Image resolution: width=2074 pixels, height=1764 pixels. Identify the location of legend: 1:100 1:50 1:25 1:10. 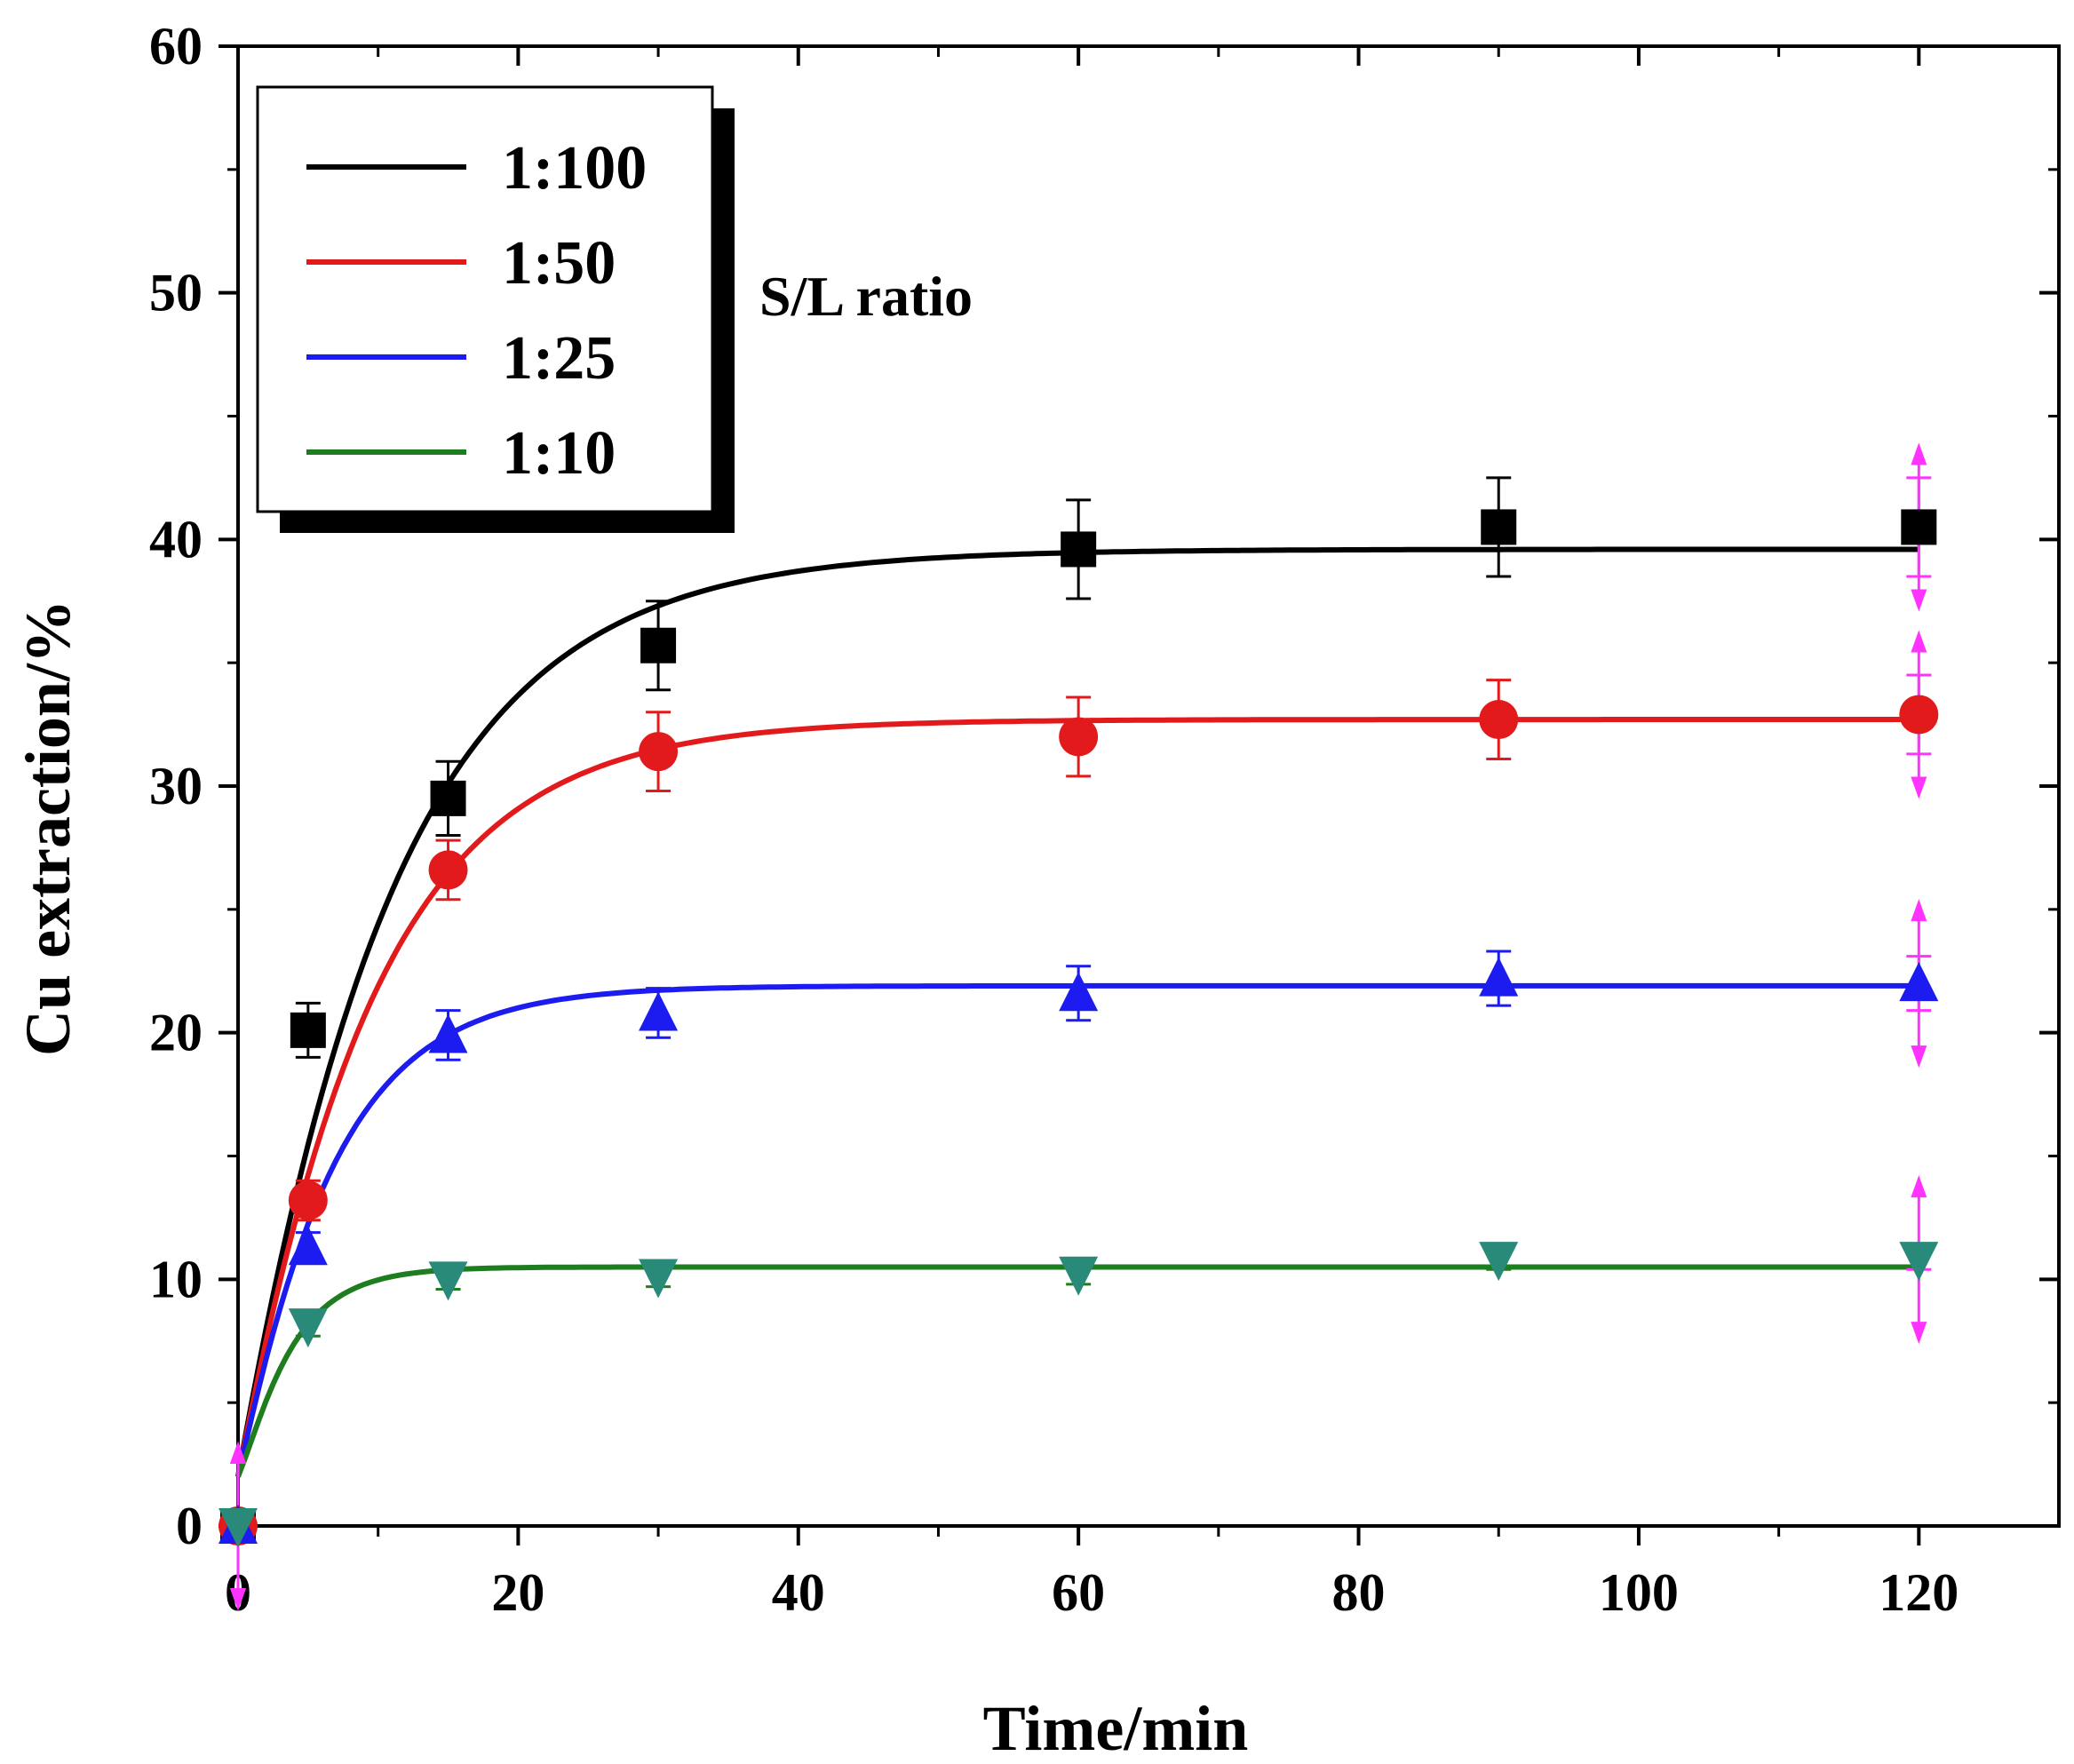
(495, 309).